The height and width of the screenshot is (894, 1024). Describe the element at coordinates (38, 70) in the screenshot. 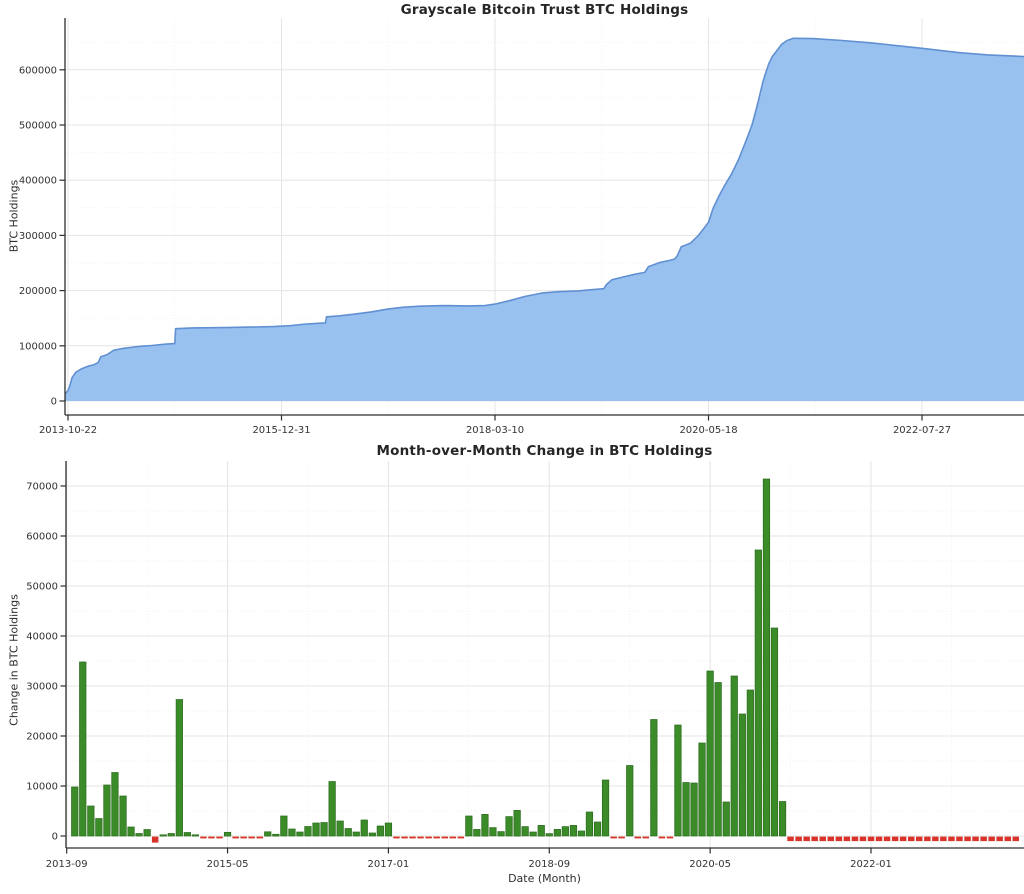

I see `y-tick-label: 600000` at that location.